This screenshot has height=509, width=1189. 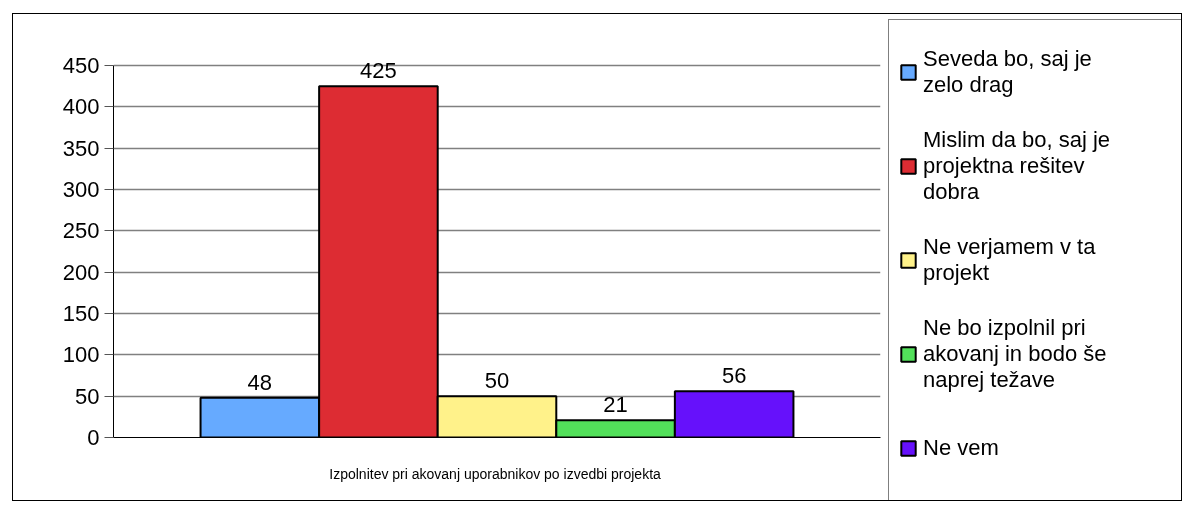 I want to click on data-label: 425, so click(x=378, y=71).